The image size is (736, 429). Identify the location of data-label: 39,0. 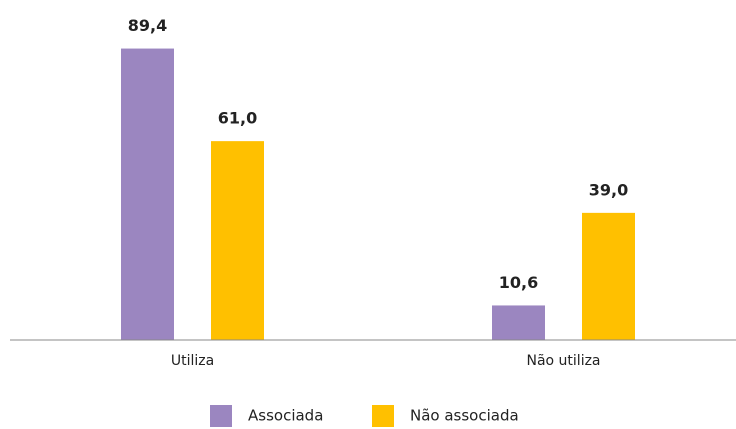
(608, 189).